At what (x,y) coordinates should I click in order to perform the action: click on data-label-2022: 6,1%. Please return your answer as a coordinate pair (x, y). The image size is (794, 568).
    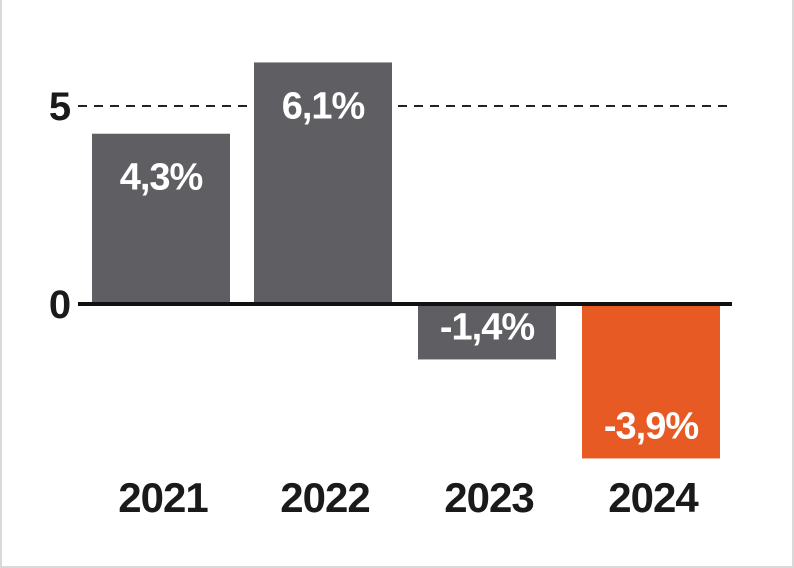
    Looking at the image, I should click on (323, 106).